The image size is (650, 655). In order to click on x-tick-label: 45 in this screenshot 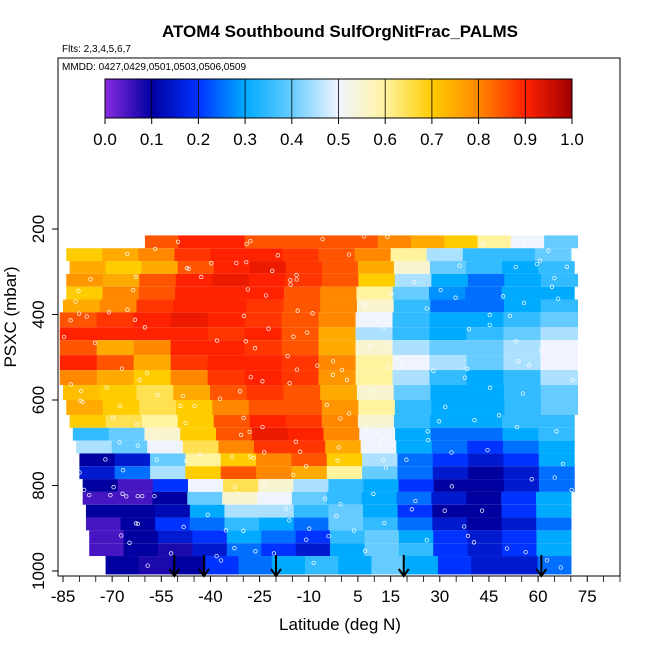, I will do `click(488, 596)`.